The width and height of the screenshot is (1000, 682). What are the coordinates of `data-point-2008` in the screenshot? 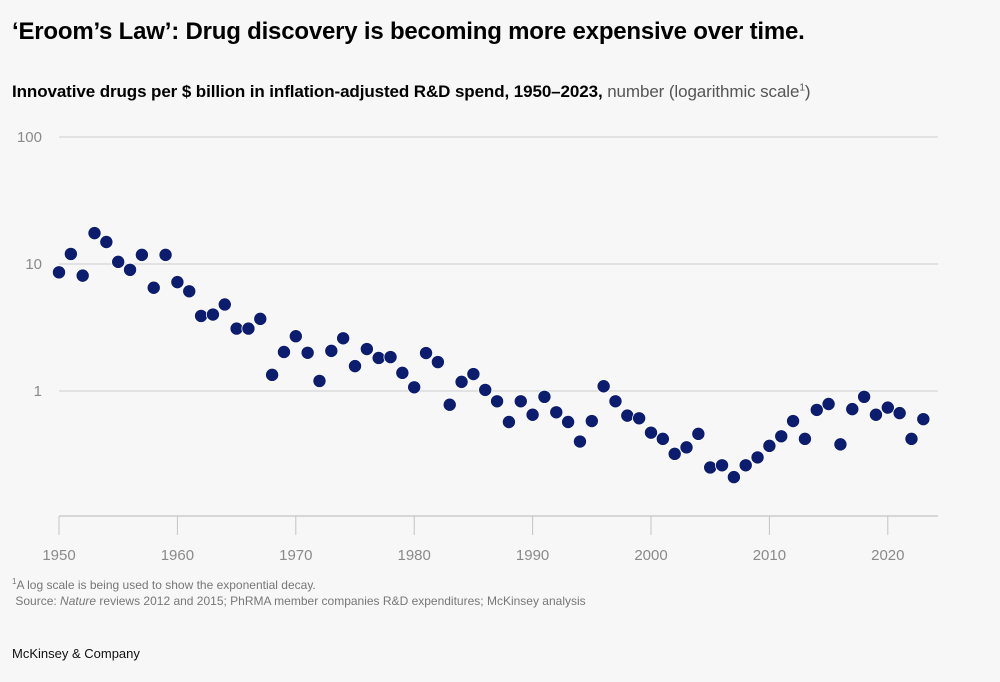 It's located at (745, 465).